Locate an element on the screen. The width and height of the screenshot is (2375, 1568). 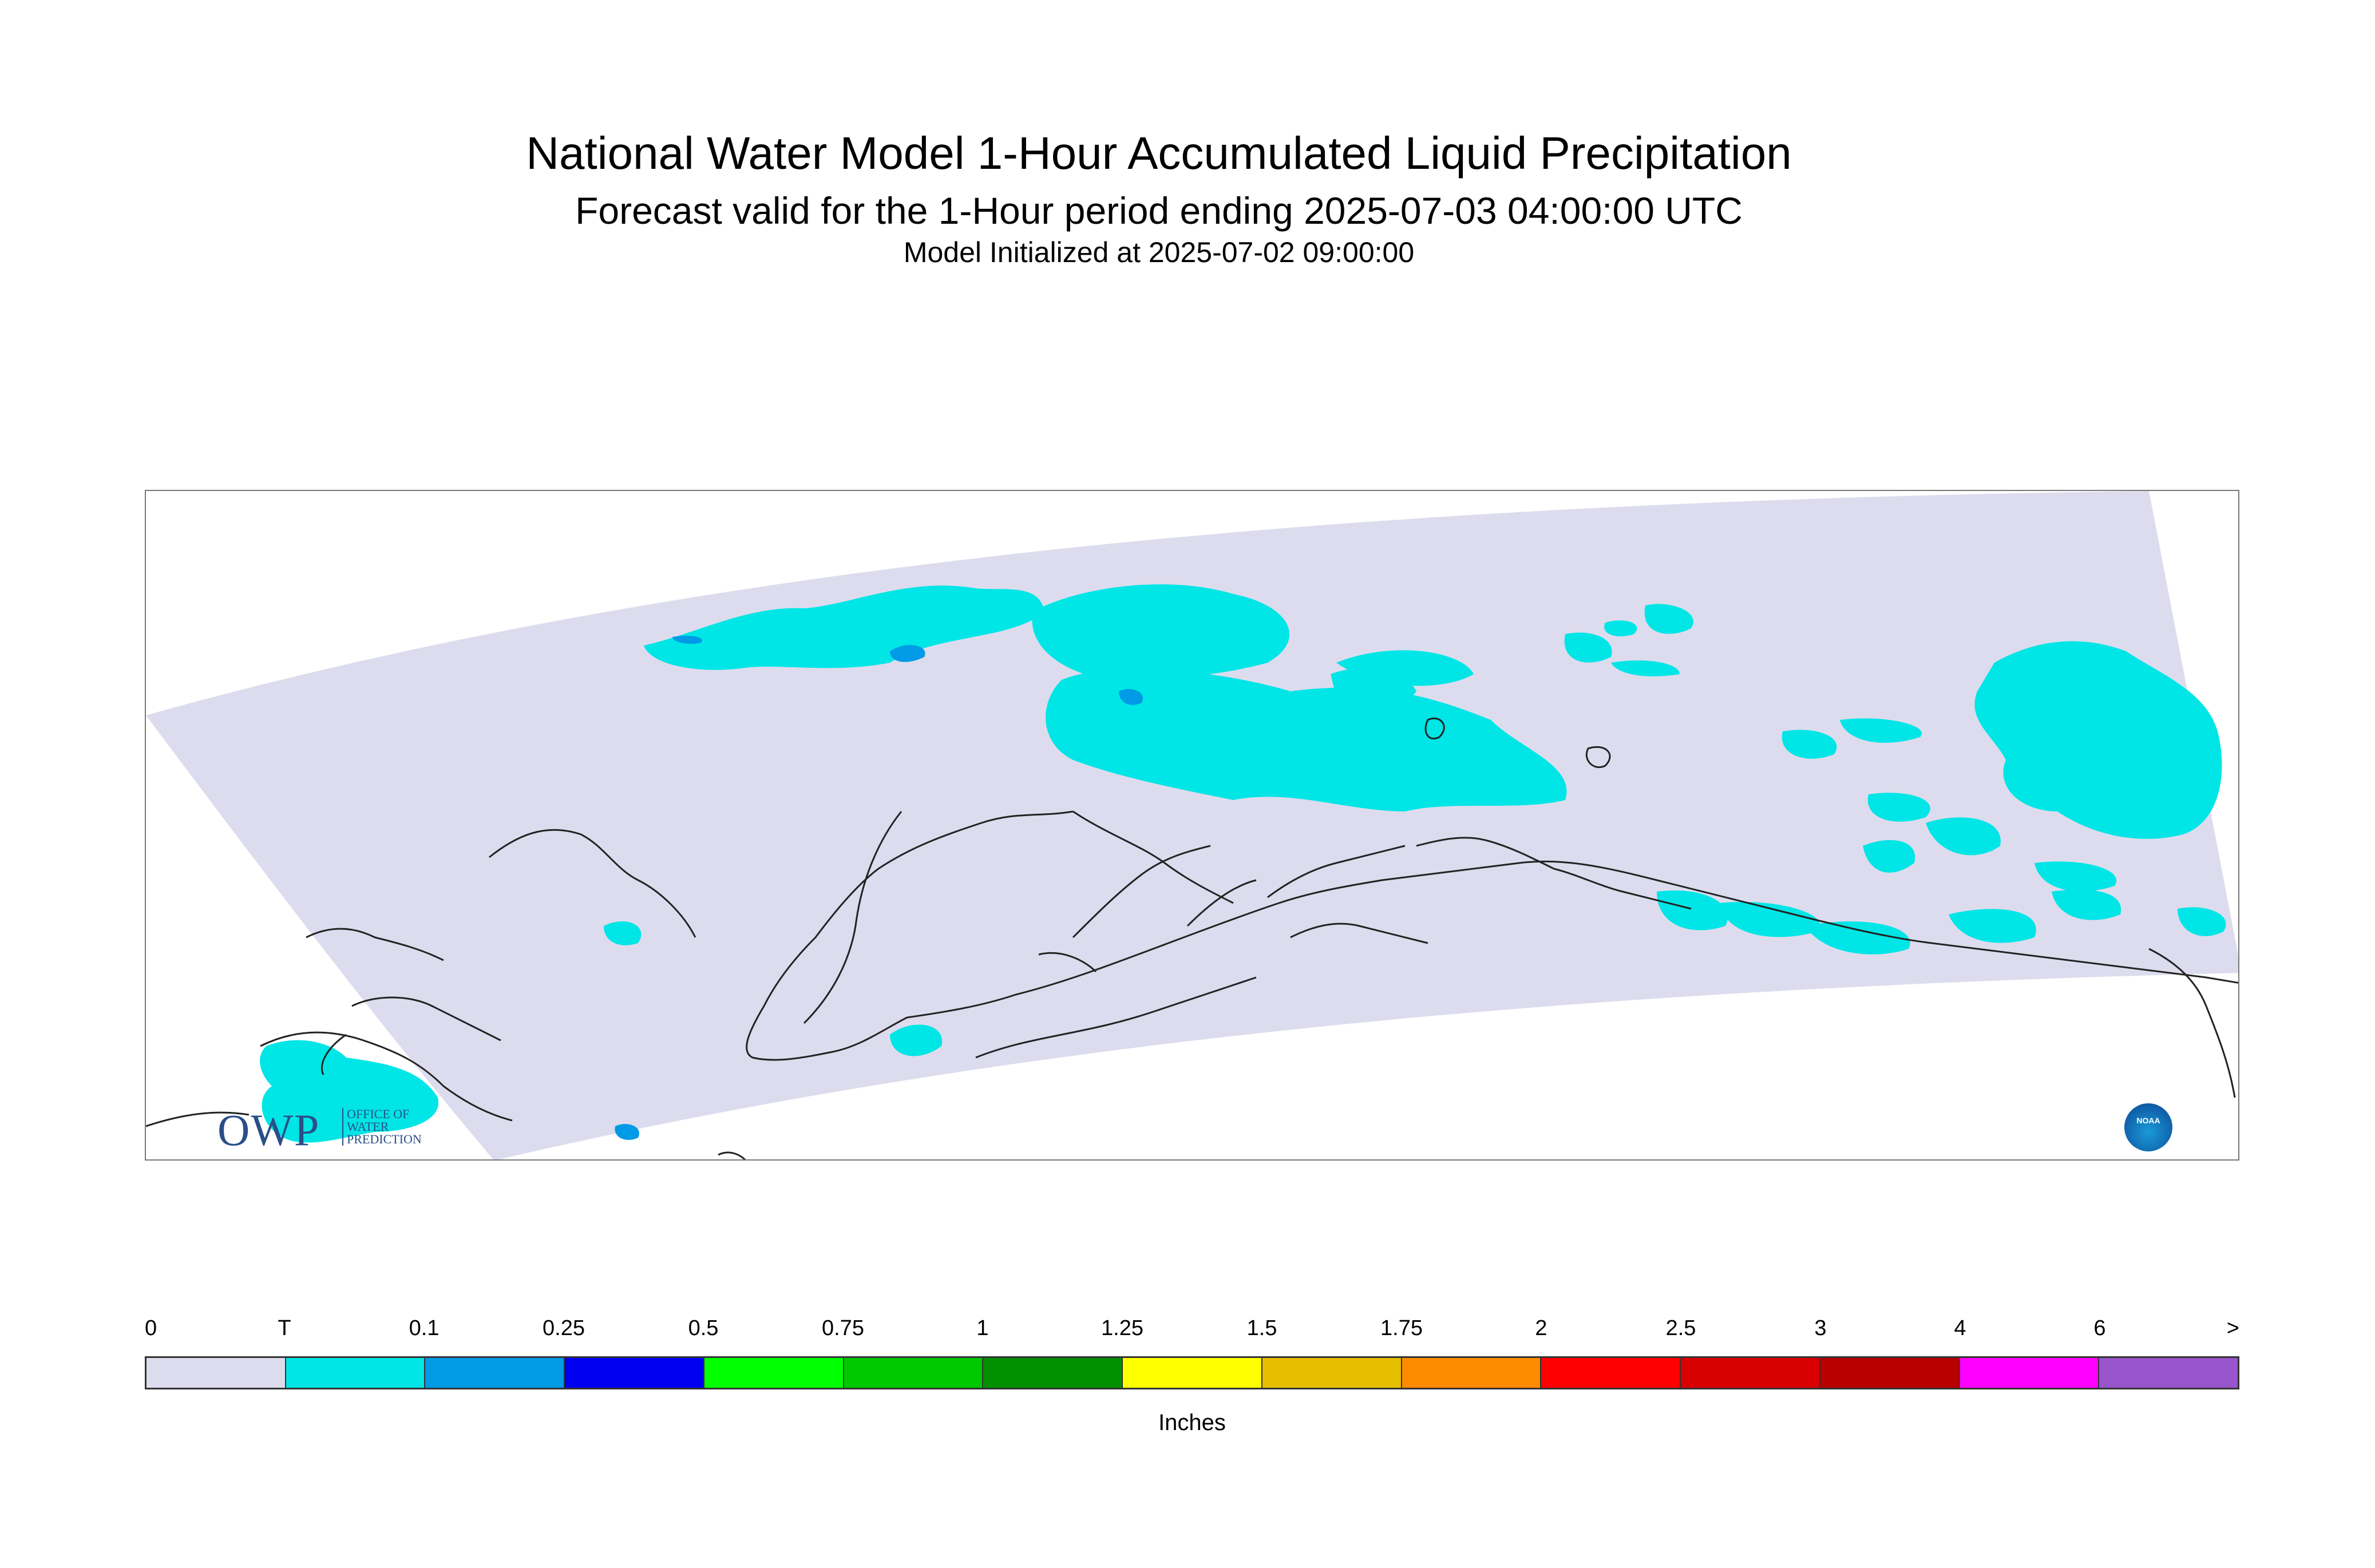
legend-tick-labels: 0 T 0.1 0.25 0.5 0.75 1 1.25 1.5 1.75 2 2.5 3 4 6 > is located at coordinates (1192, 1330).